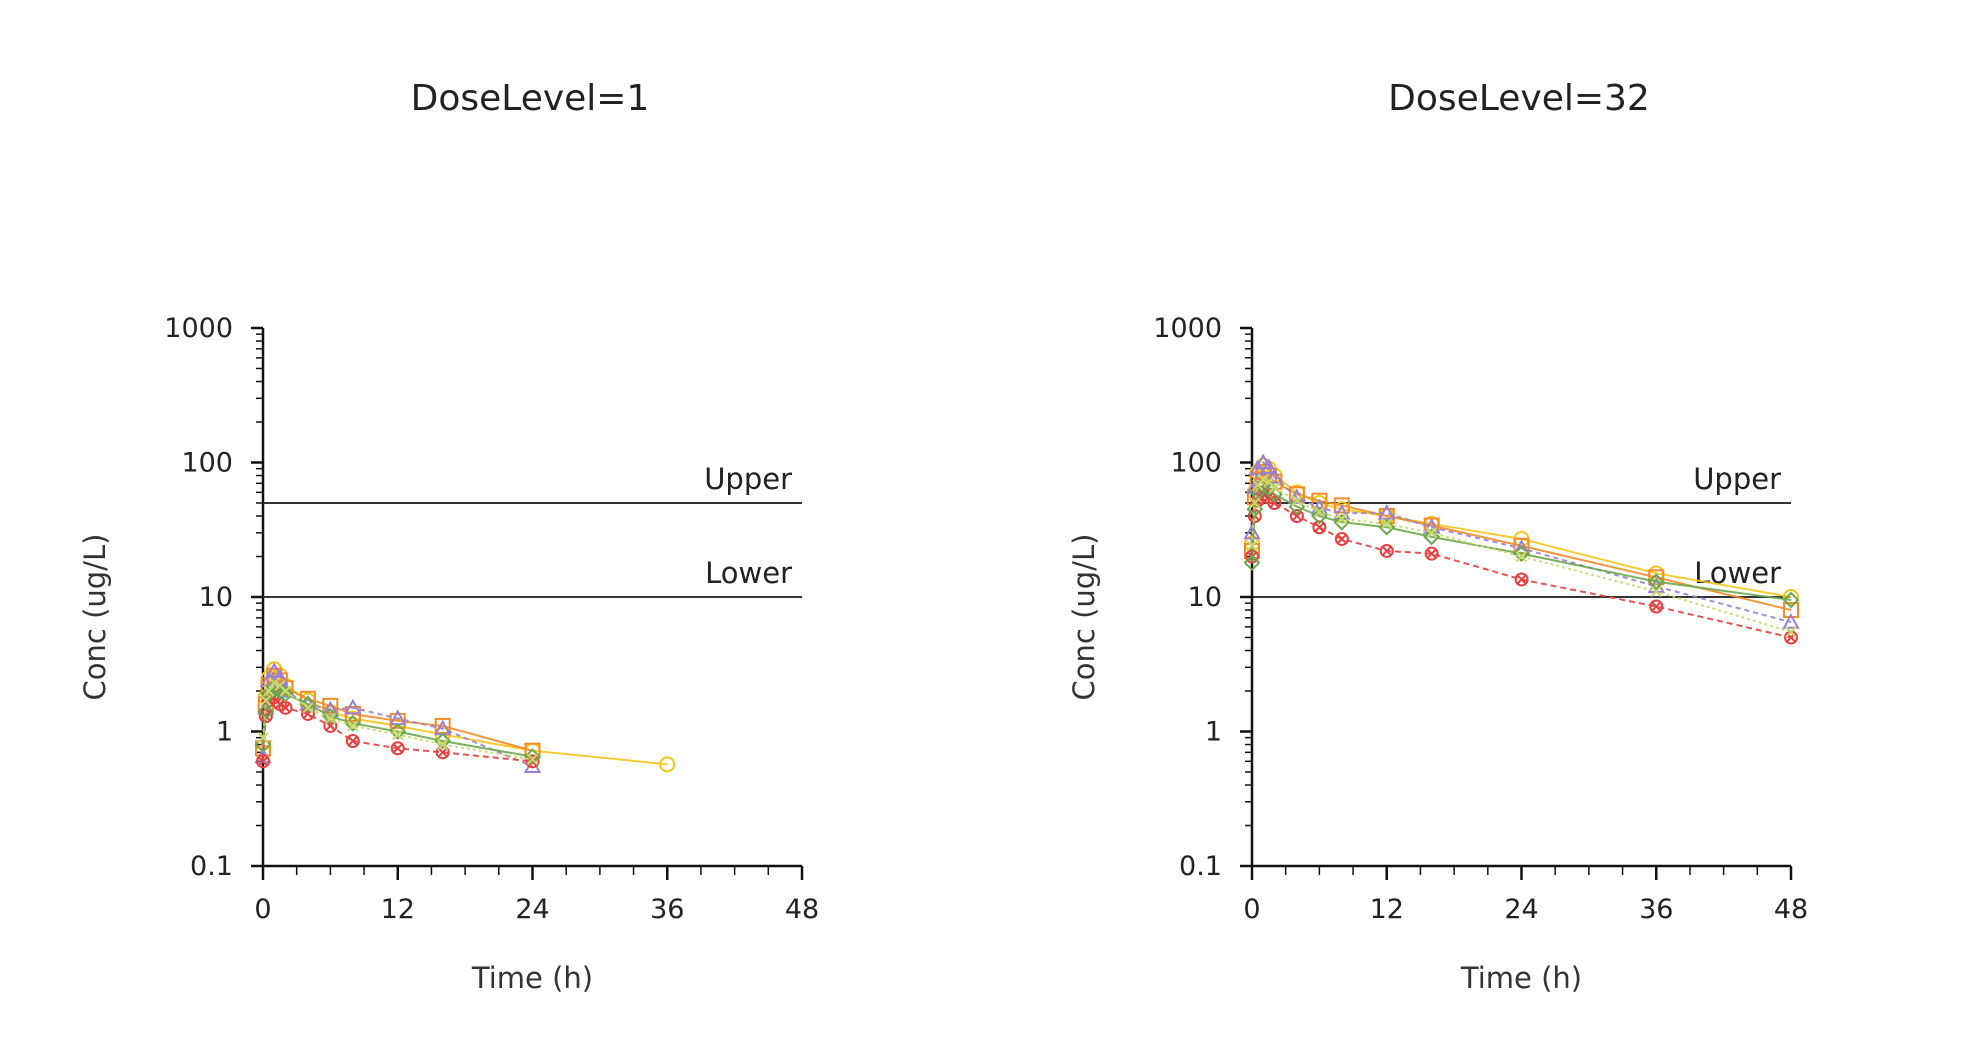 This screenshot has height=1048, width=1978. Describe the element at coordinates (1519, 98) in the screenshot. I see `chart-title: DoseLevel=32` at that location.